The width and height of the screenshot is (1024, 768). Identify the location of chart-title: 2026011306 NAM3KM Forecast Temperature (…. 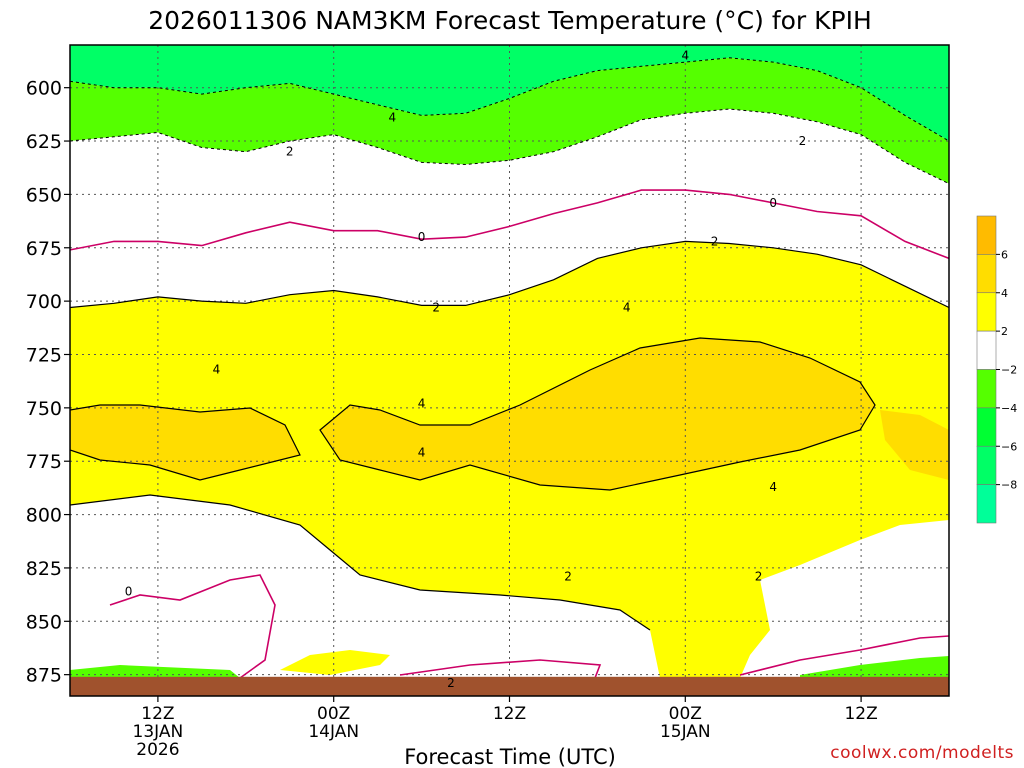
(510, 20).